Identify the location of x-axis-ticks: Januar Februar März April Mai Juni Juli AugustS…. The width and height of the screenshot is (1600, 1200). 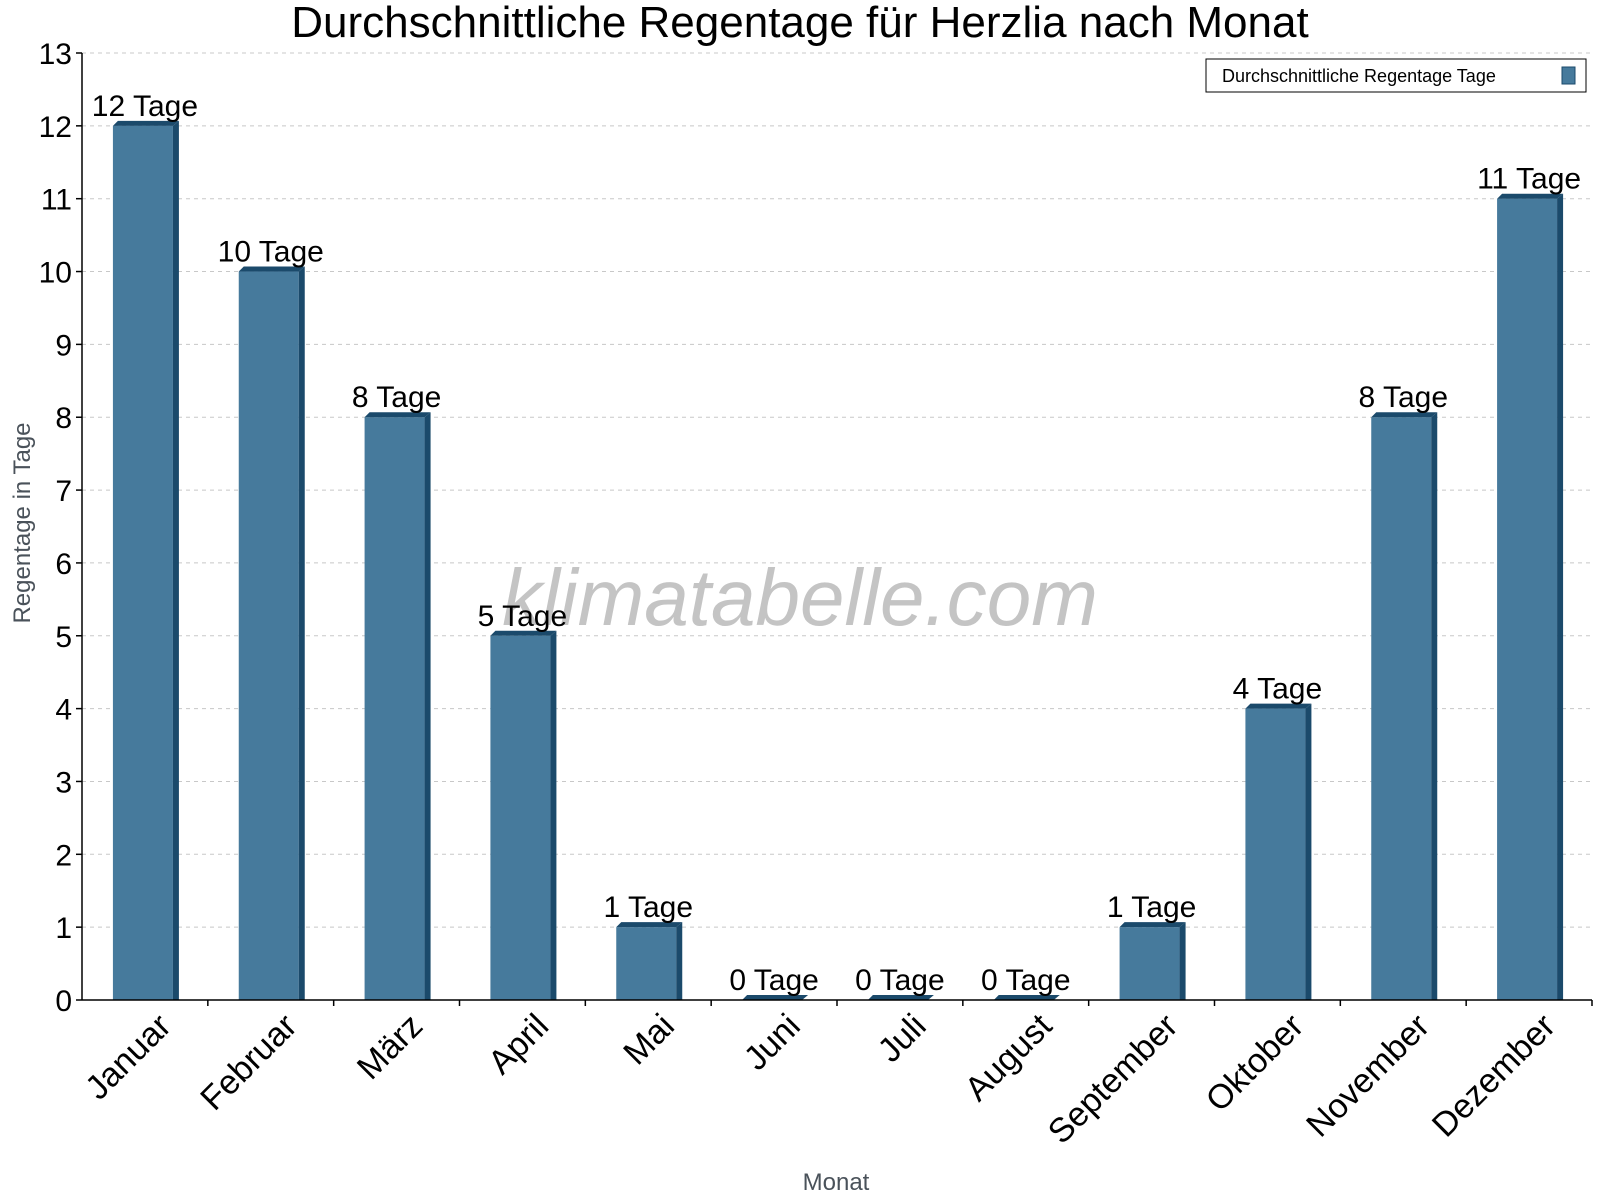
(835, 1075).